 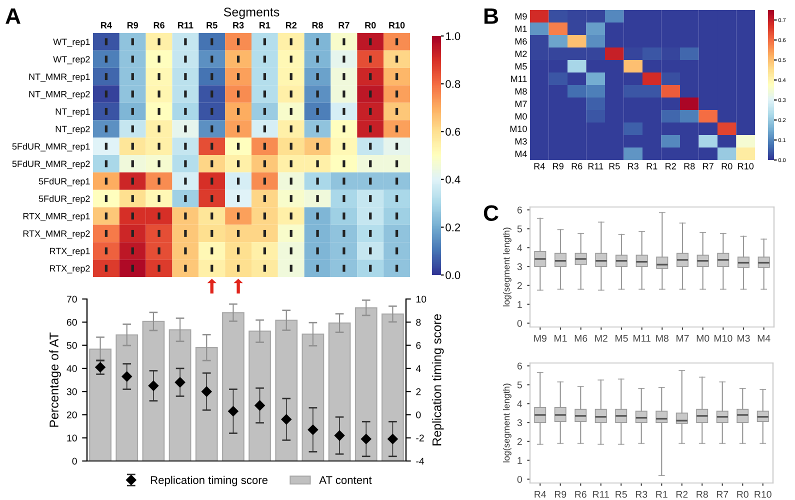 What do you see at coordinates (703, 338) in the screenshot?
I see `x-tick-label: M0` at bounding box center [703, 338].